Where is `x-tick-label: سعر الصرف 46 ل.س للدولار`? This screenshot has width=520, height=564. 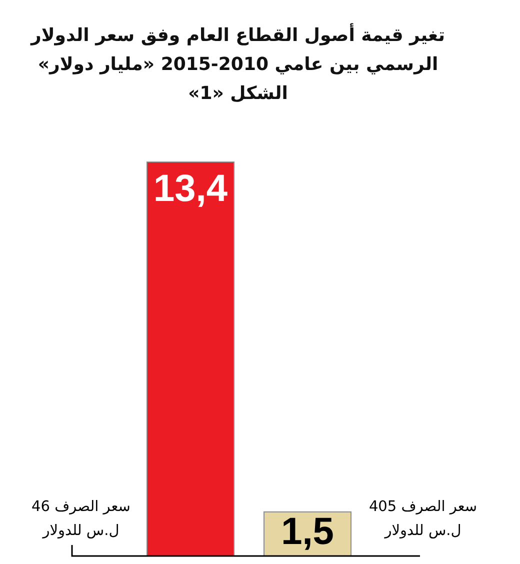 x-tick-label: سعر الصرف 46 ل.س للدولار is located at coordinates (81, 519).